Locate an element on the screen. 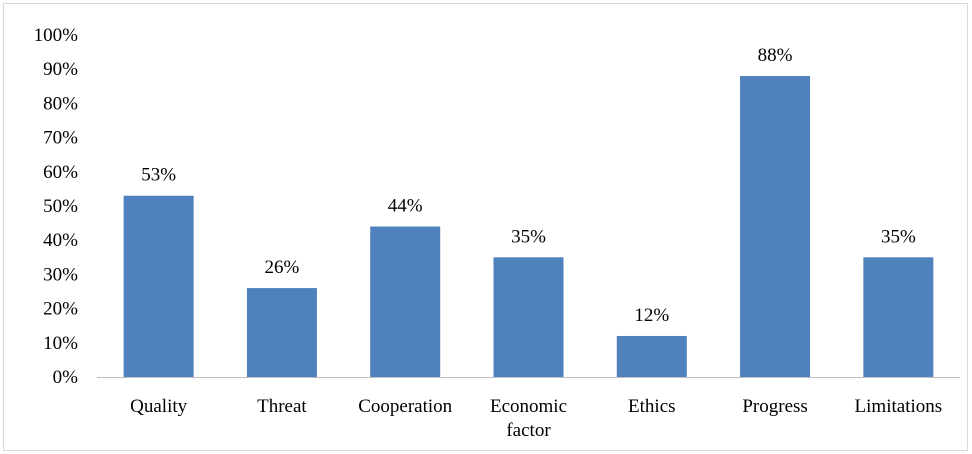 The height and width of the screenshot is (454, 972). y-tick-label: 60% is located at coordinates (60, 172).